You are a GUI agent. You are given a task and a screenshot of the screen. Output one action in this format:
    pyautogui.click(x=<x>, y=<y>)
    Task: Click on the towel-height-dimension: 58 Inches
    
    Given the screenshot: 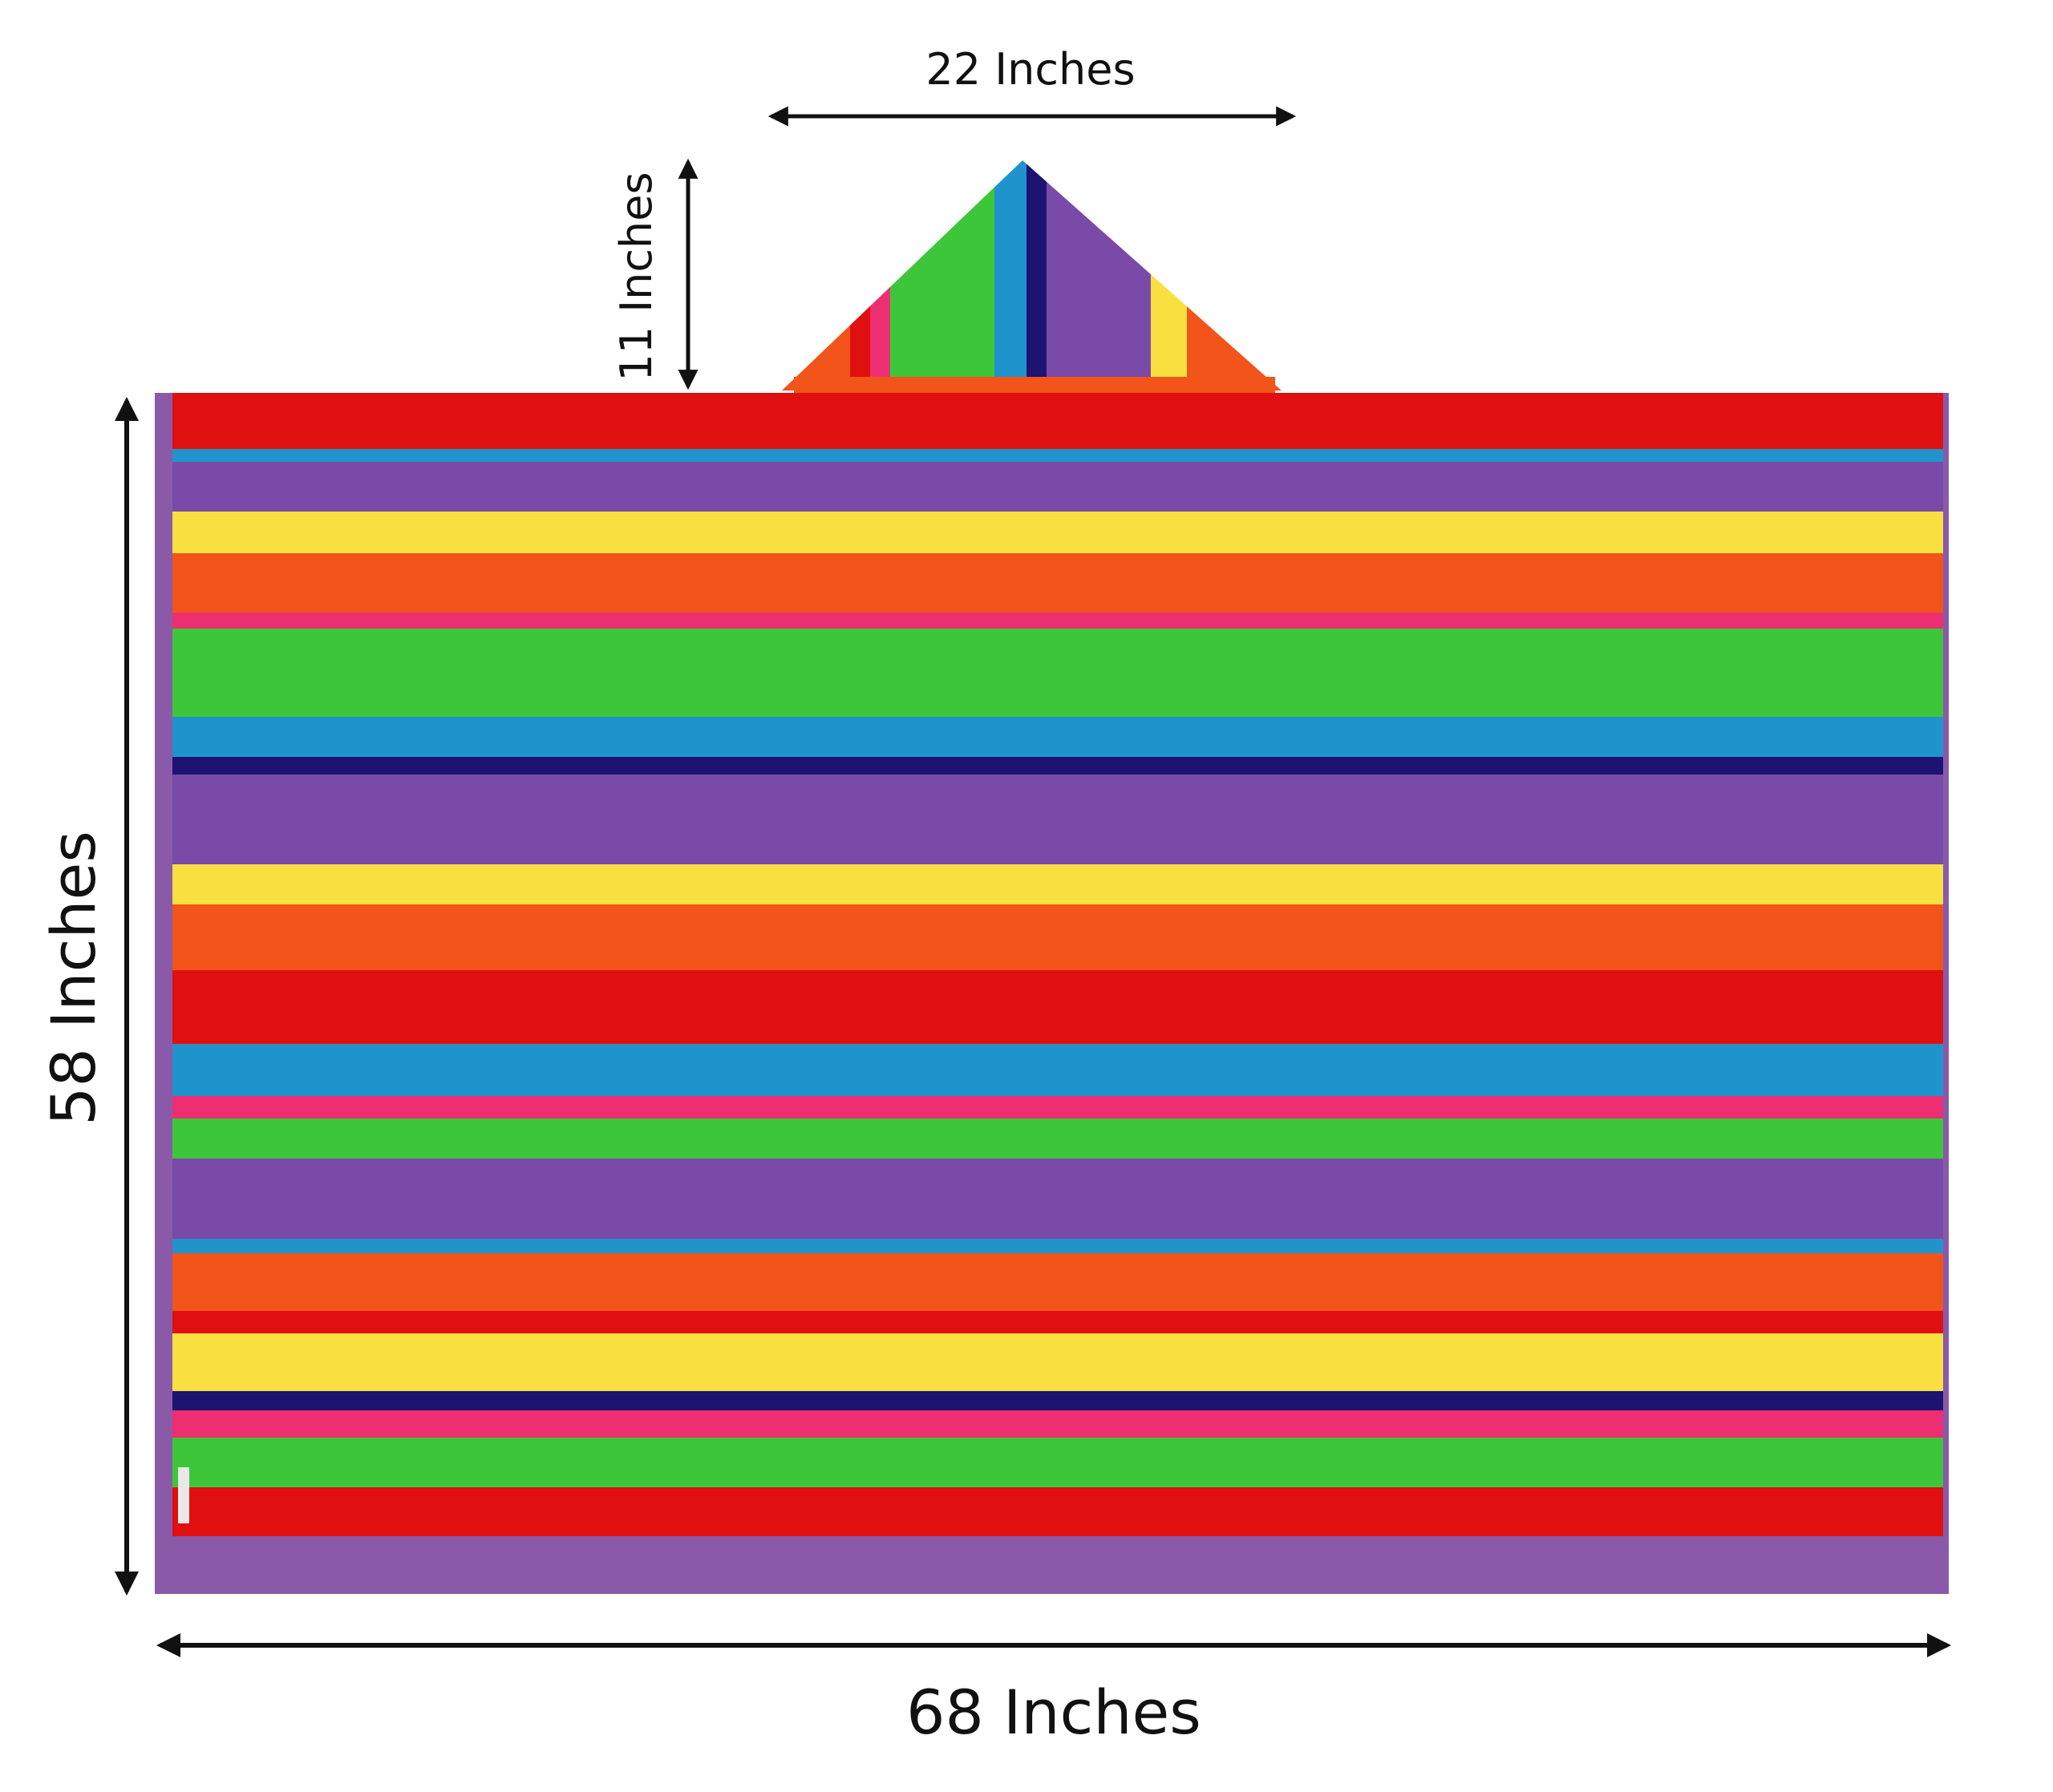 What is the action you would take?
    pyautogui.click(x=88, y=996)
    